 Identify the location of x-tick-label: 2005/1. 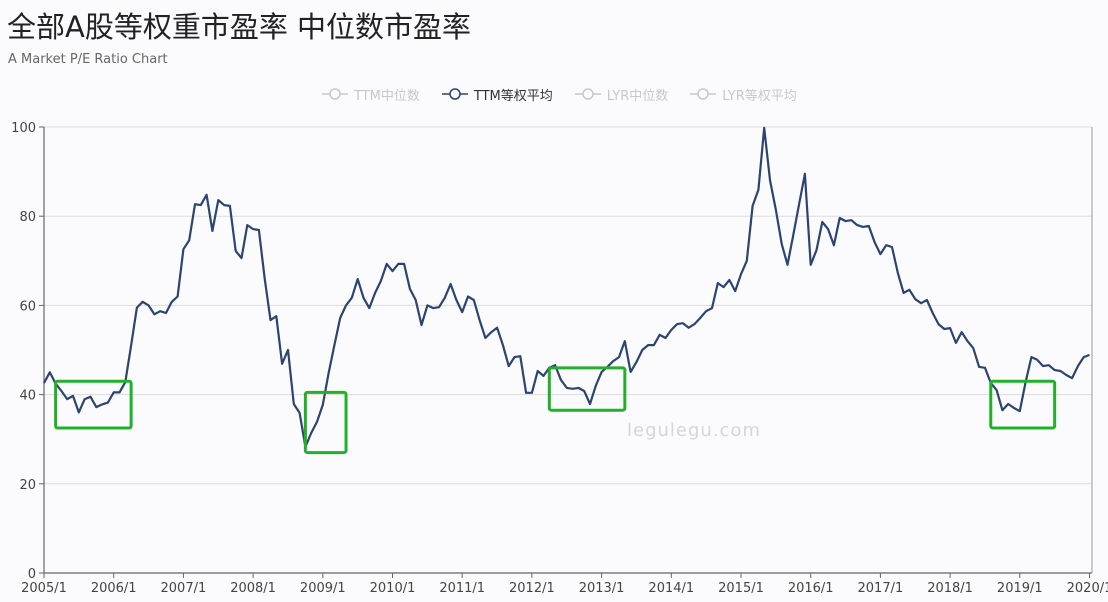
(44, 588).